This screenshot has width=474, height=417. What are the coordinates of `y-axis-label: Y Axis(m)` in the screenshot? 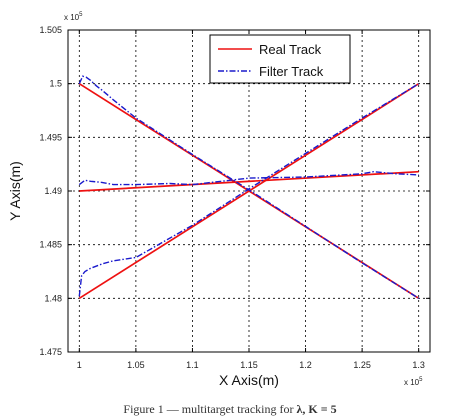 It's located at (15, 191).